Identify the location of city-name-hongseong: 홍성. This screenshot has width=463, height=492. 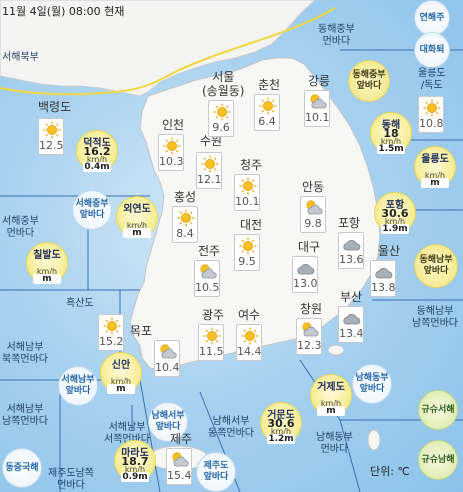
(185, 197).